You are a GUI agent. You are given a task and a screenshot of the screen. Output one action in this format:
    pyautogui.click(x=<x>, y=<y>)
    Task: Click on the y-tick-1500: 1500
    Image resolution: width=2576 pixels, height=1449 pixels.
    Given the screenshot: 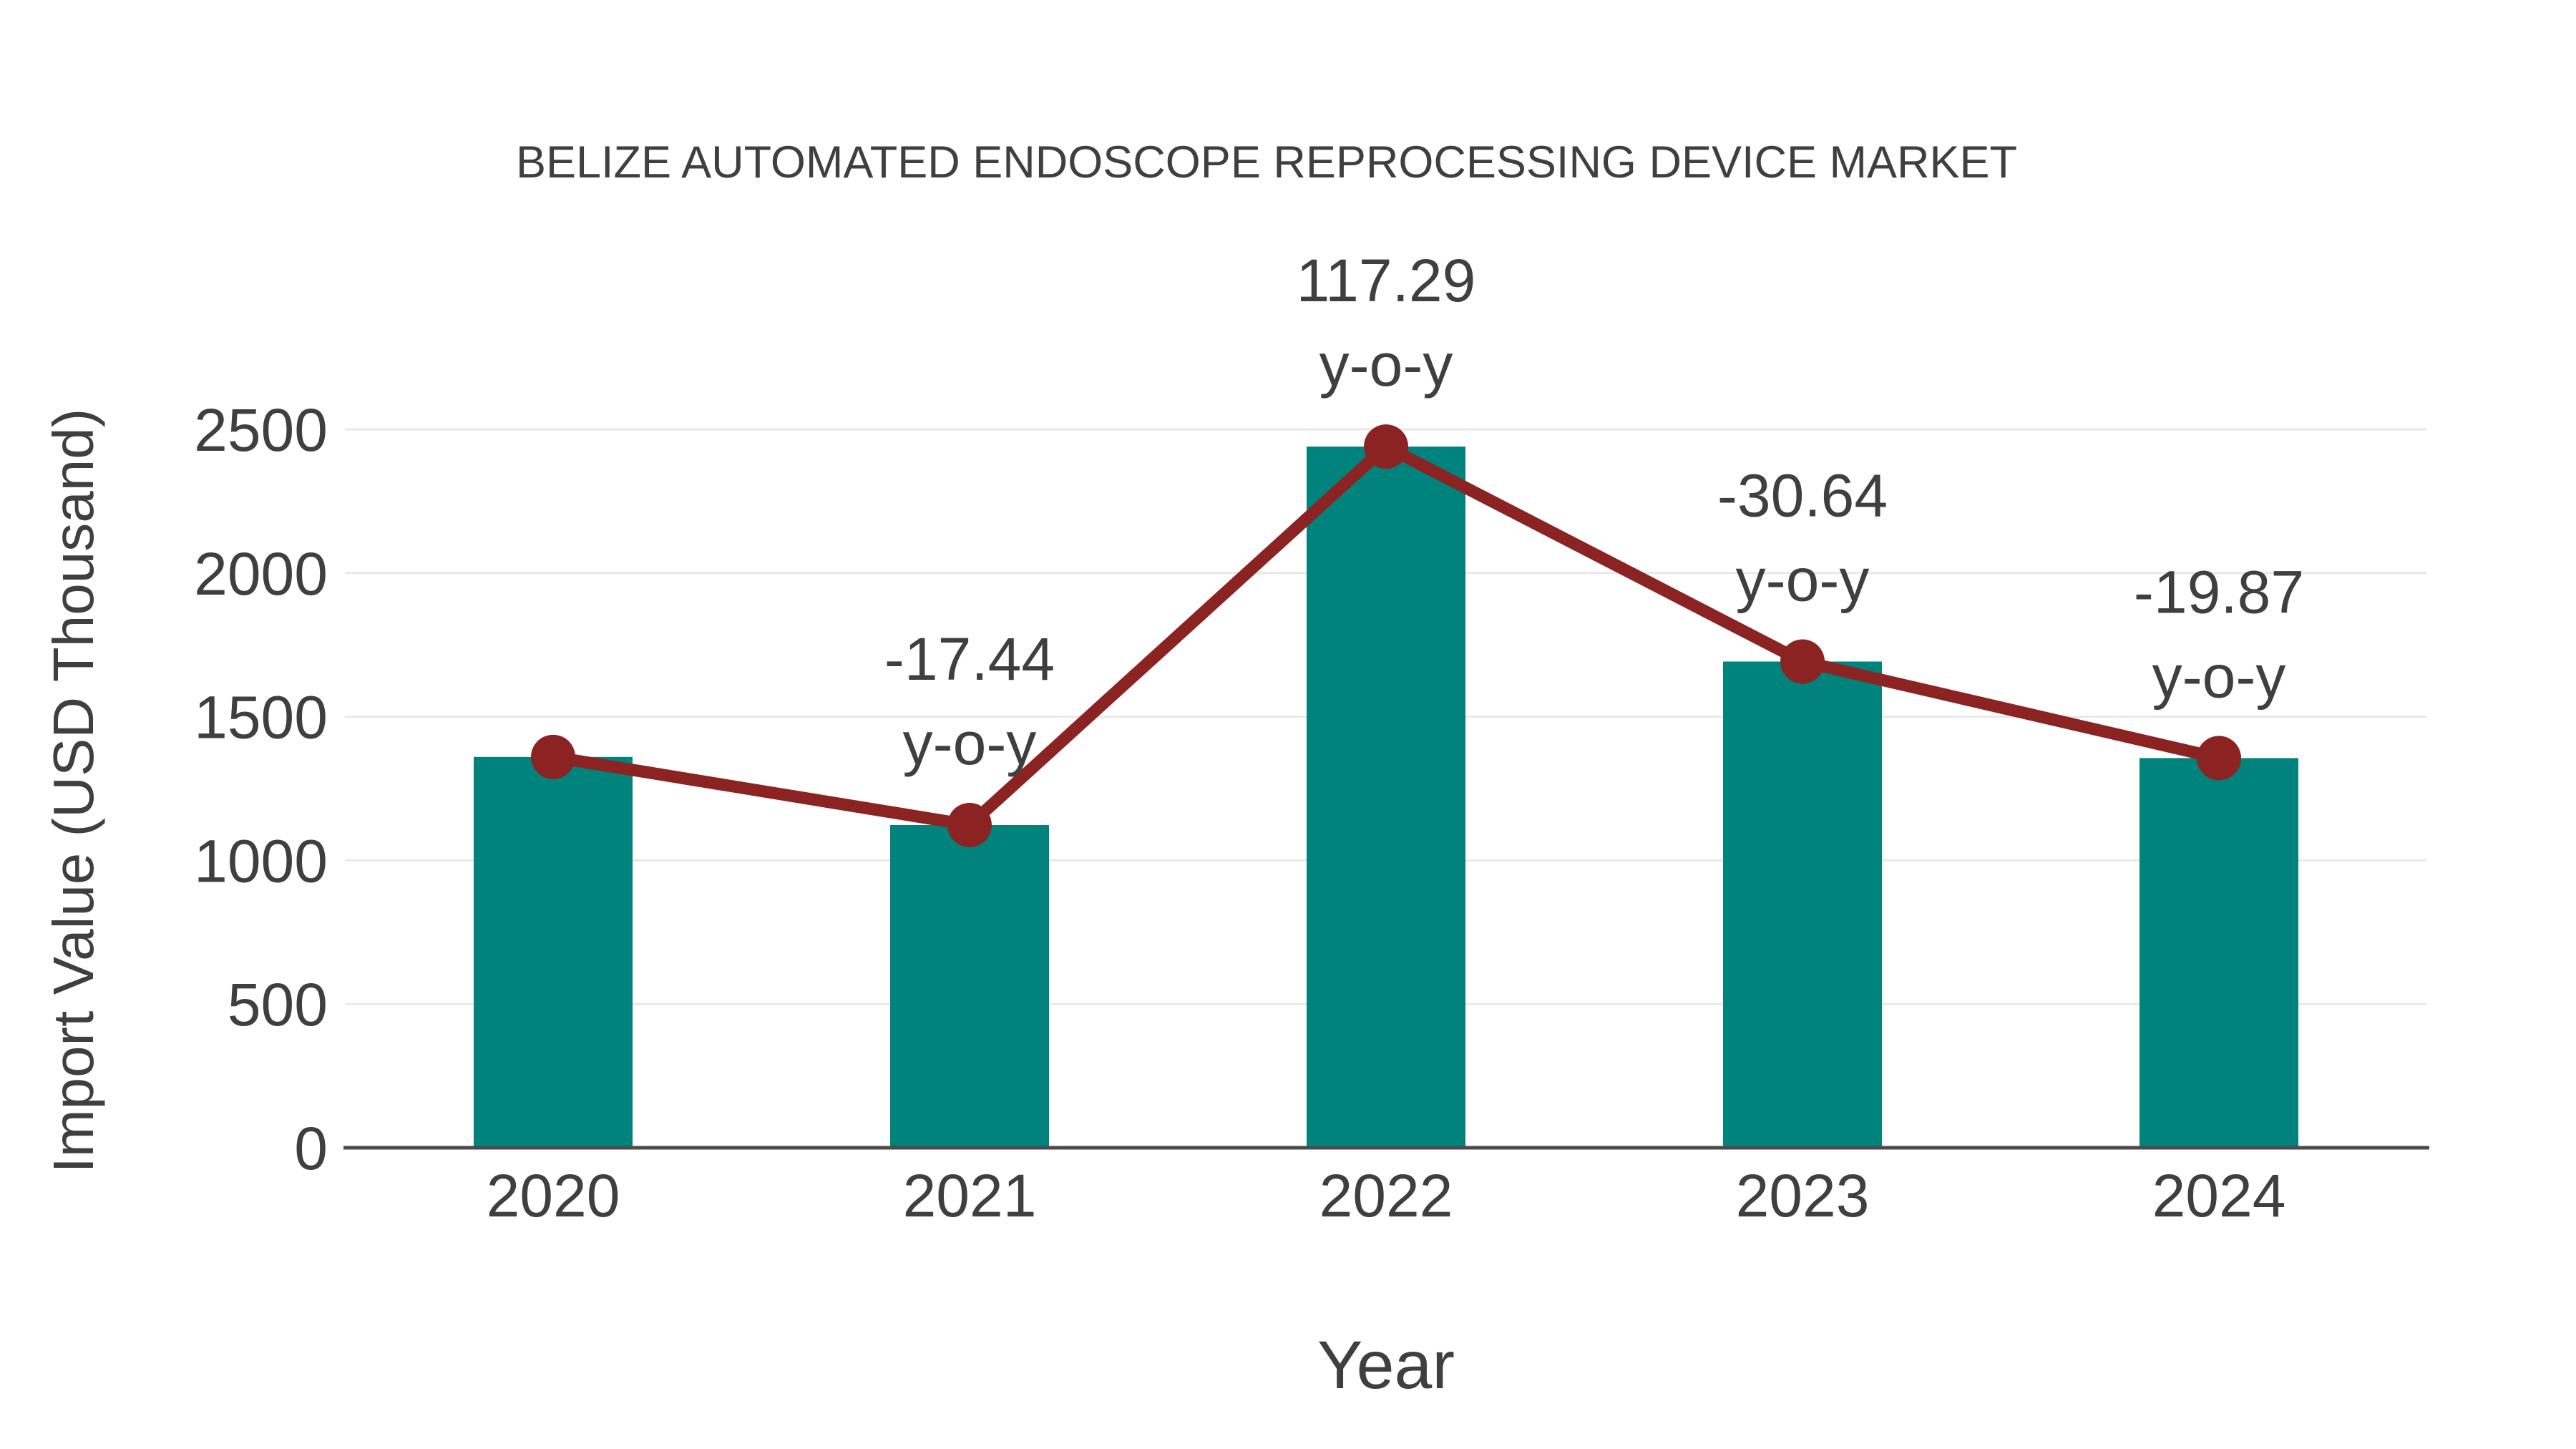 What is the action you would take?
    pyautogui.click(x=261, y=717)
    